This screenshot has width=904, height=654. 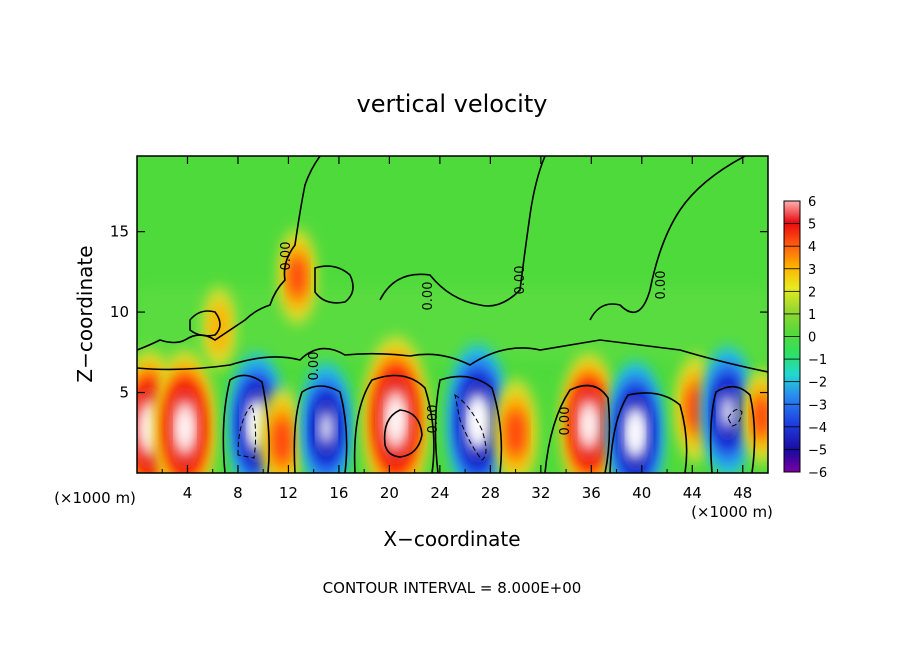 I want to click on contour-interval-note: CONTOUR INTERVAL = 8.000E+00, so click(x=452, y=588).